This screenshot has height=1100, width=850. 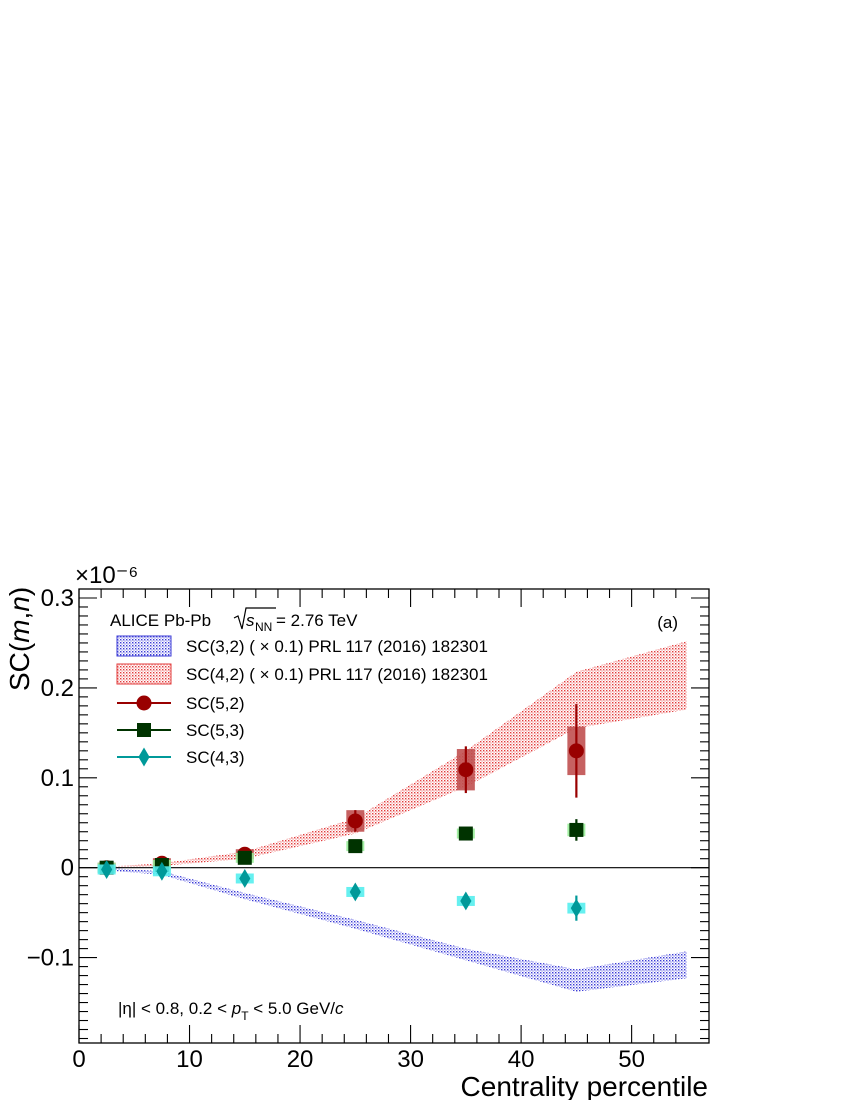 What do you see at coordinates (317, 620) in the screenshot?
I see `header-suffix: = 2.76 TeV` at bounding box center [317, 620].